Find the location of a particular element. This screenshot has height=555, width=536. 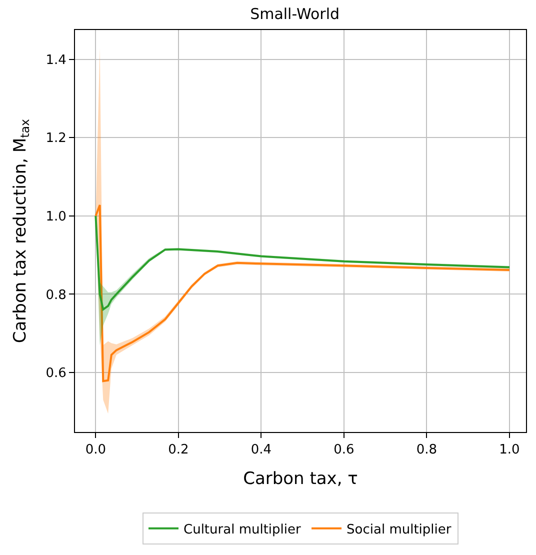

line-series is located at coordinates (302, 262).